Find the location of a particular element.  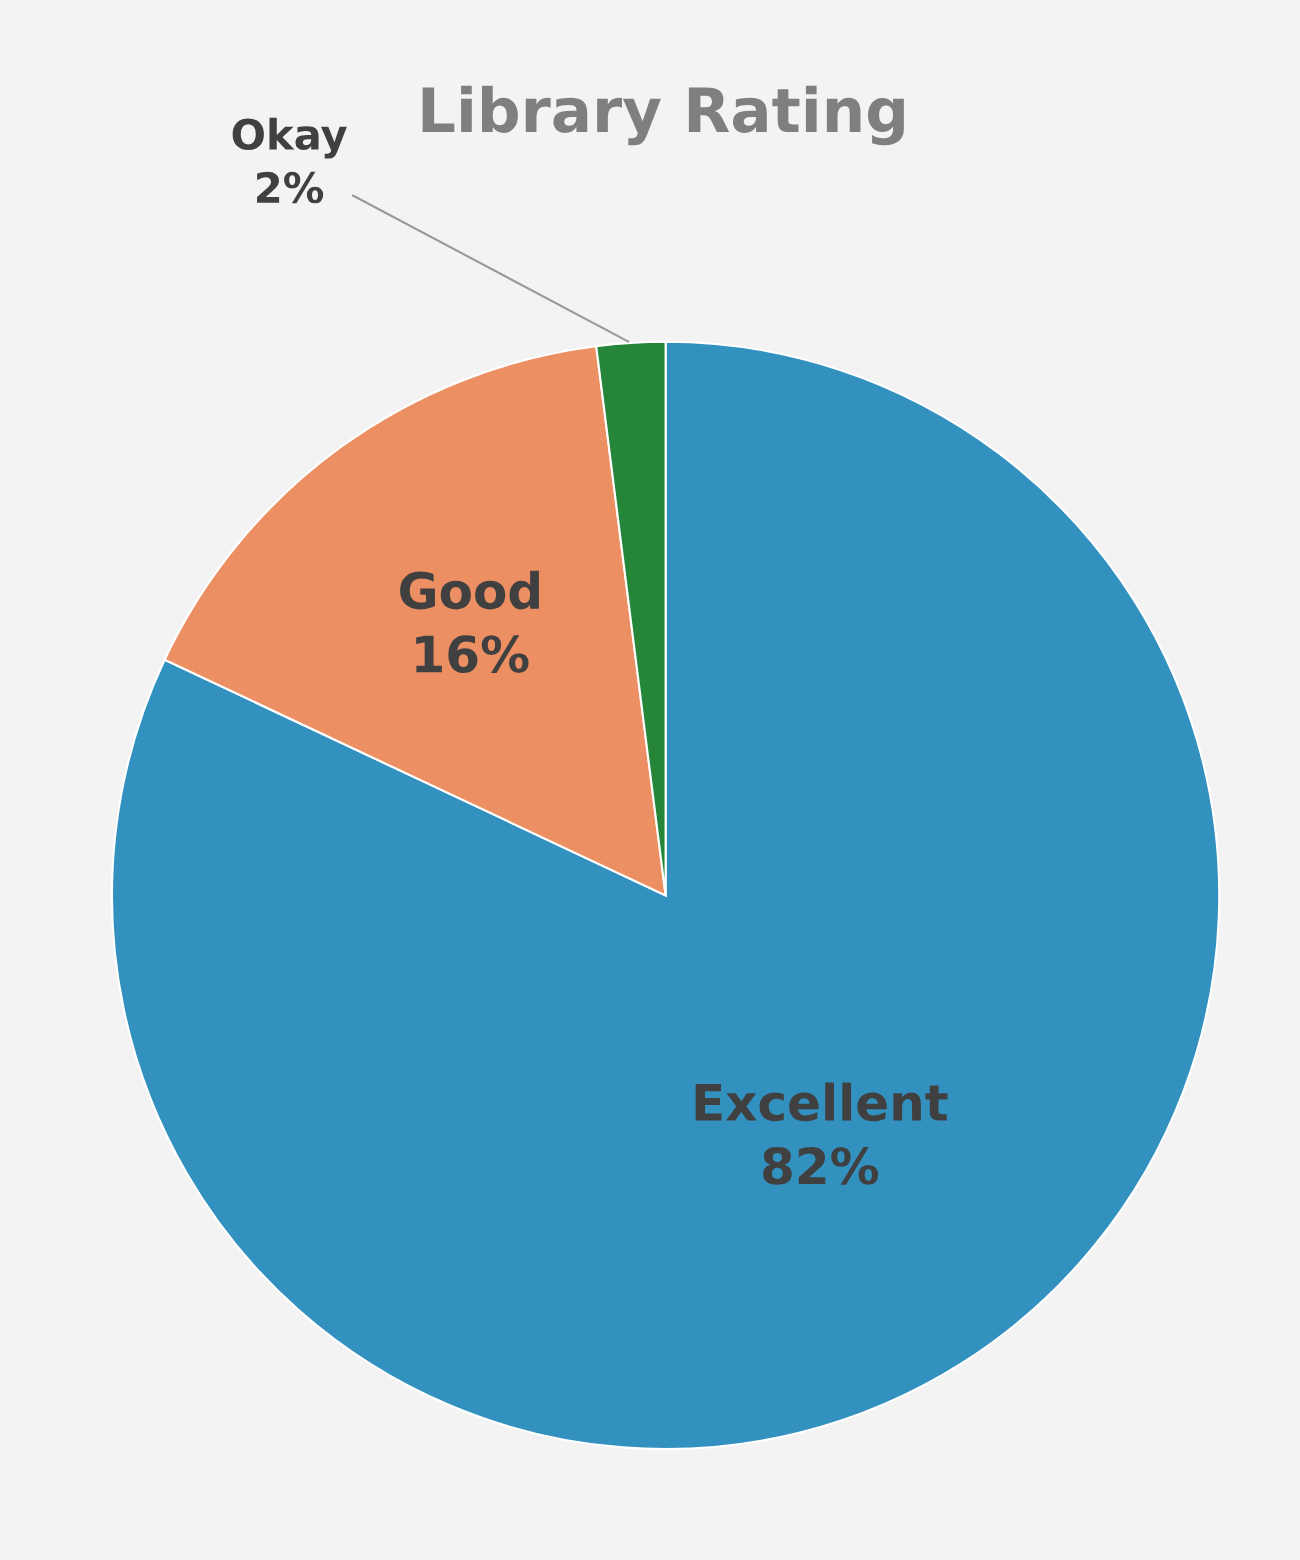

data-label: 2% is located at coordinates (290, 187).